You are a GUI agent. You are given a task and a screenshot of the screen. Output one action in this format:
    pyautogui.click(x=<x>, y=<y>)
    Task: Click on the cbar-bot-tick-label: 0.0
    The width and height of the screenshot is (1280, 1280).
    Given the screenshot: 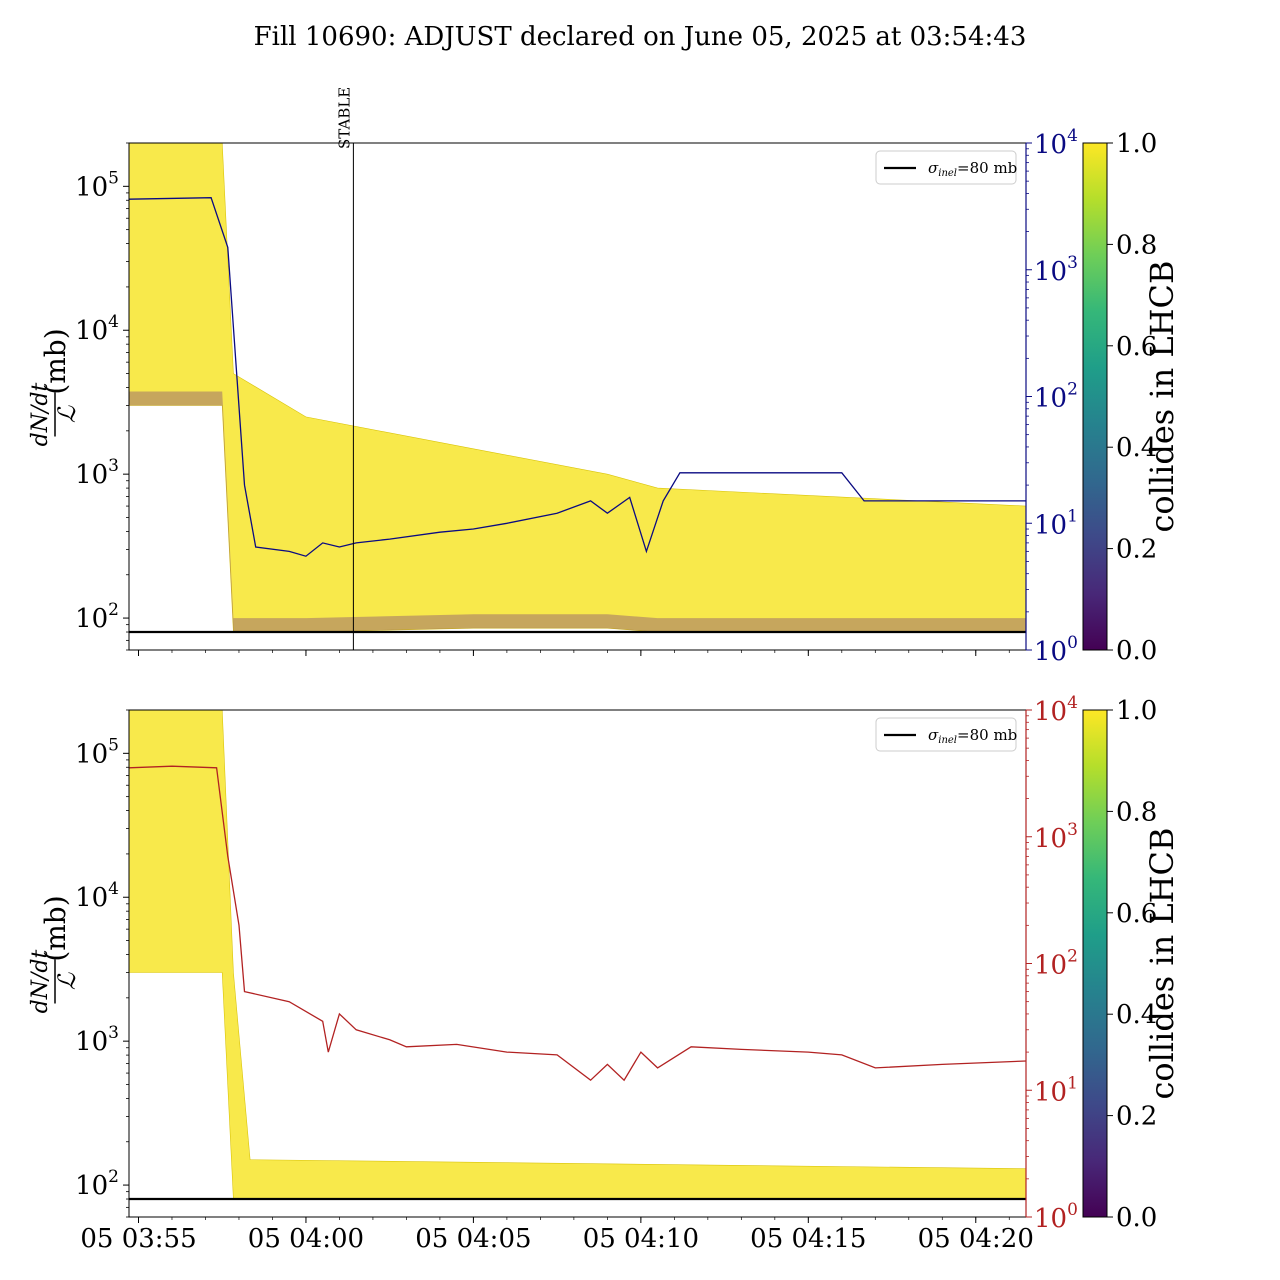 What is the action you would take?
    pyautogui.click(x=1136, y=1218)
    